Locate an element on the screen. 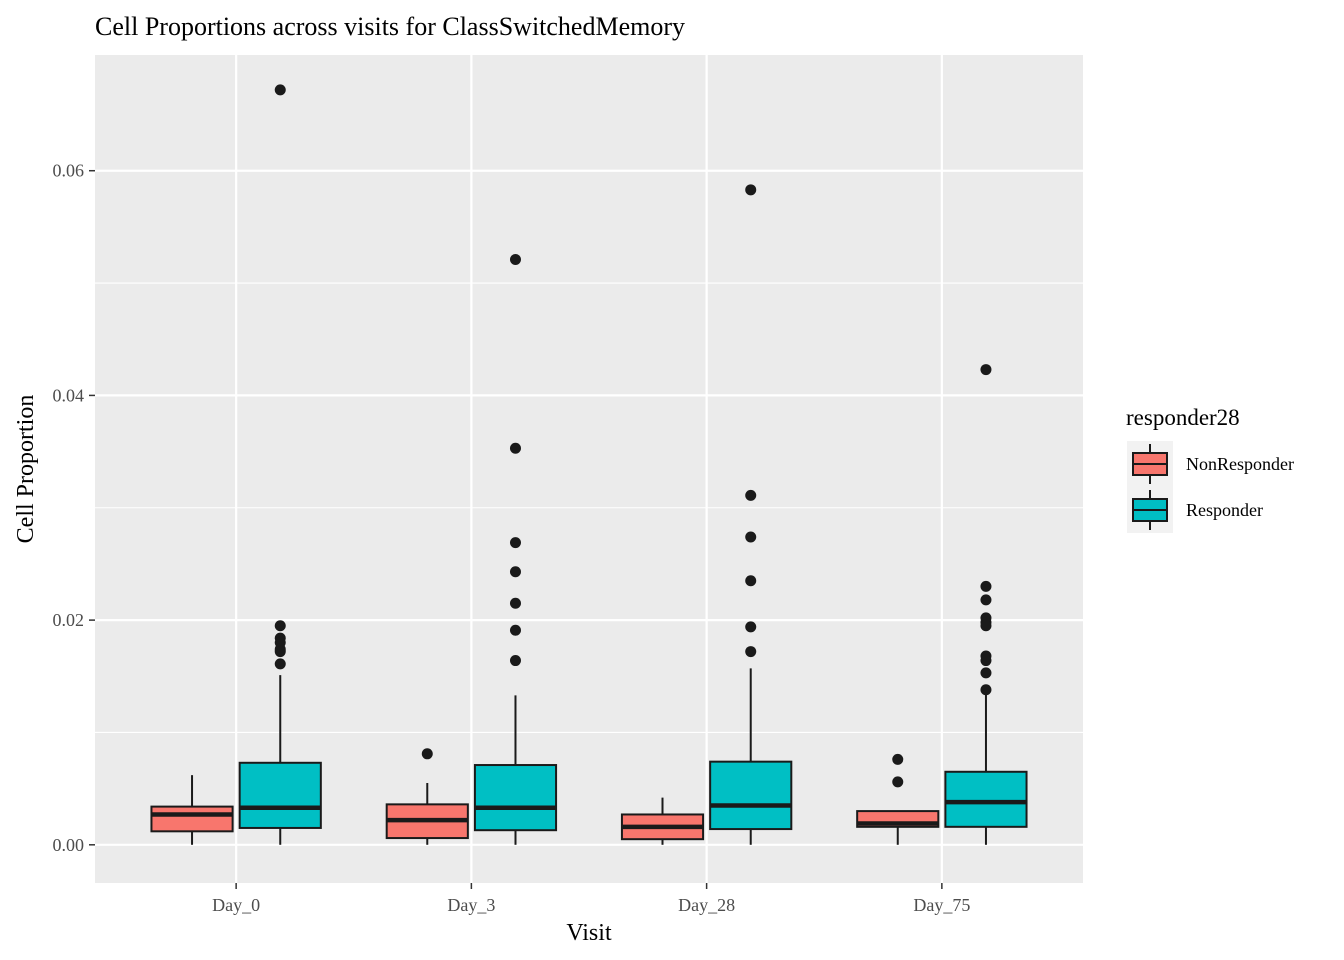  x-tick-label: Day_3 is located at coordinates (471, 905).